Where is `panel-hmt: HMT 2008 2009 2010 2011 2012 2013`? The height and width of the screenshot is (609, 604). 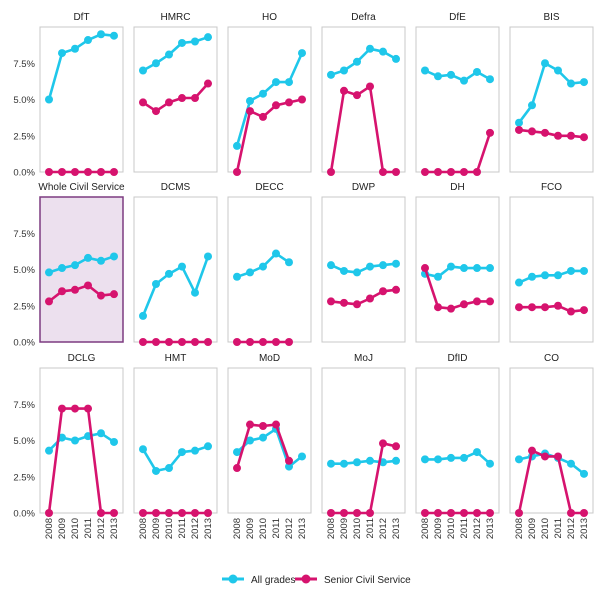
panel-hmt: HMT 2008 2009 2010 2011 2012 2013 is located at coordinates (175, 446).